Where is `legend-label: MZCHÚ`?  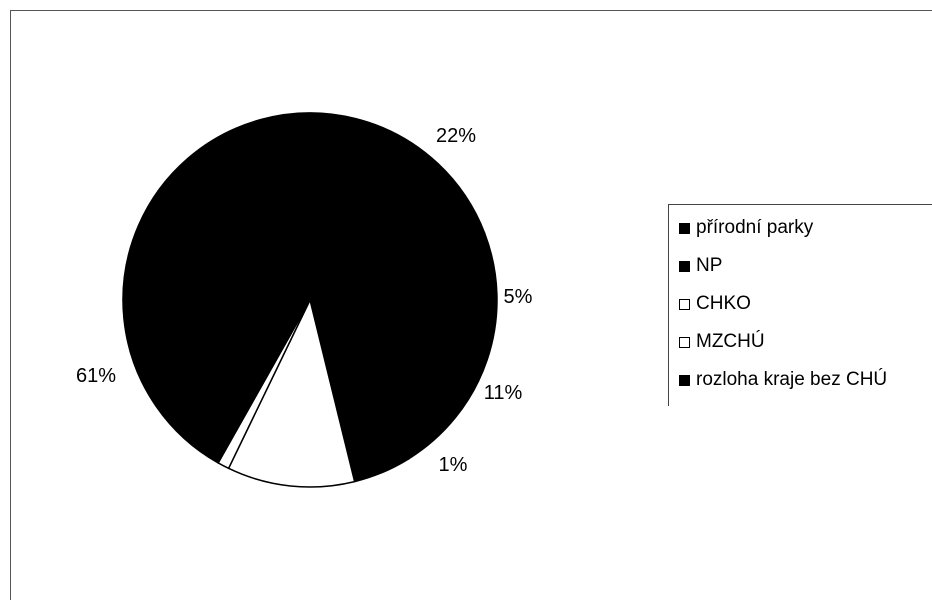 legend-label: MZCHÚ is located at coordinates (730, 341).